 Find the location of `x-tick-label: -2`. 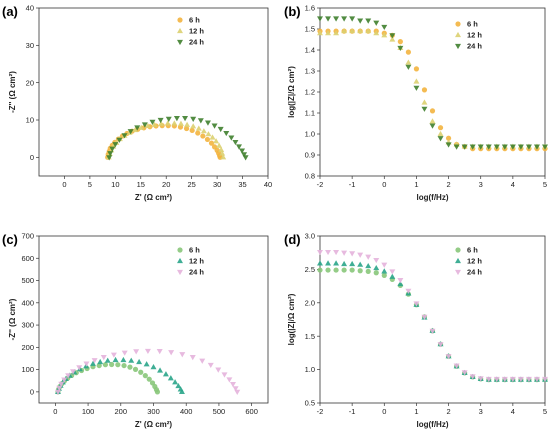

x-tick-label: -2 is located at coordinates (320, 411).